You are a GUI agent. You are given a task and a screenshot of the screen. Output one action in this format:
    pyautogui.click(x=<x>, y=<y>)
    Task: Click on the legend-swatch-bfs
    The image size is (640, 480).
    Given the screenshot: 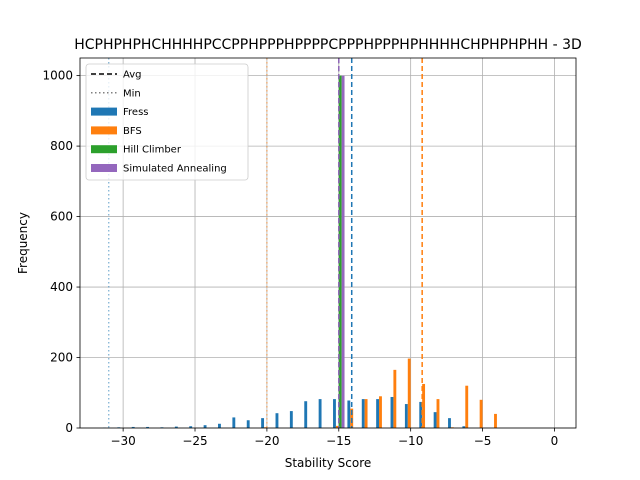 What is the action you would take?
    pyautogui.click(x=104, y=130)
    